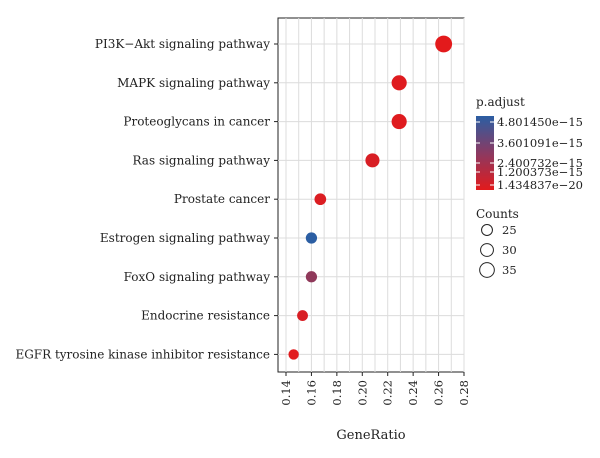 Image resolution: width=600 pixels, height=458 pixels. Describe the element at coordinates (540, 122) in the screenshot. I see `p-adjust-legend-label: 4.801450e−15` at that location.